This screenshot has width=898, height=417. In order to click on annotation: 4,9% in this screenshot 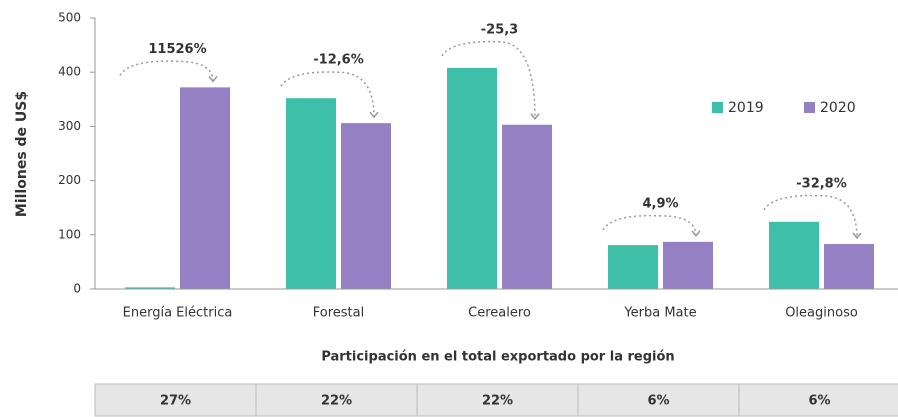, I will do `click(660, 203)`.